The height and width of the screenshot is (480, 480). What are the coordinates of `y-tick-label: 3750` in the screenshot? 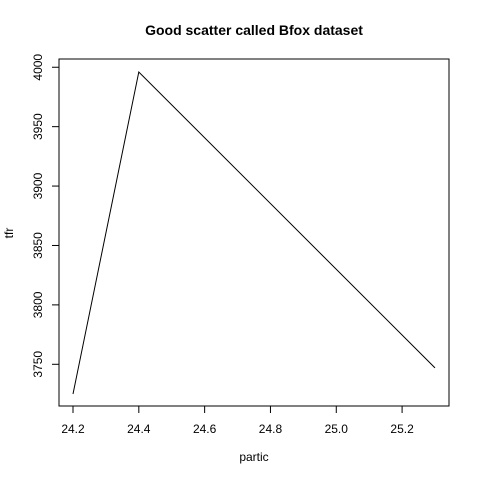 It's located at (38, 364).